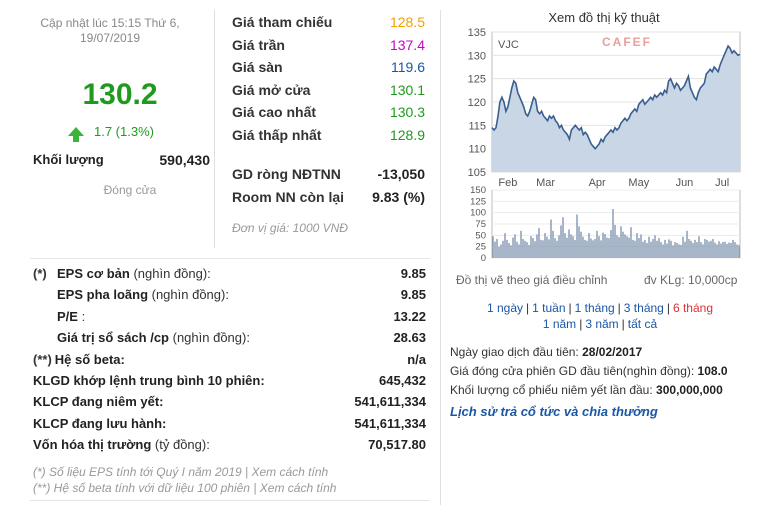  What do you see at coordinates (92, 445) in the screenshot?
I see `fundamental-label: Vốn hóa thị trường` at bounding box center [92, 445].